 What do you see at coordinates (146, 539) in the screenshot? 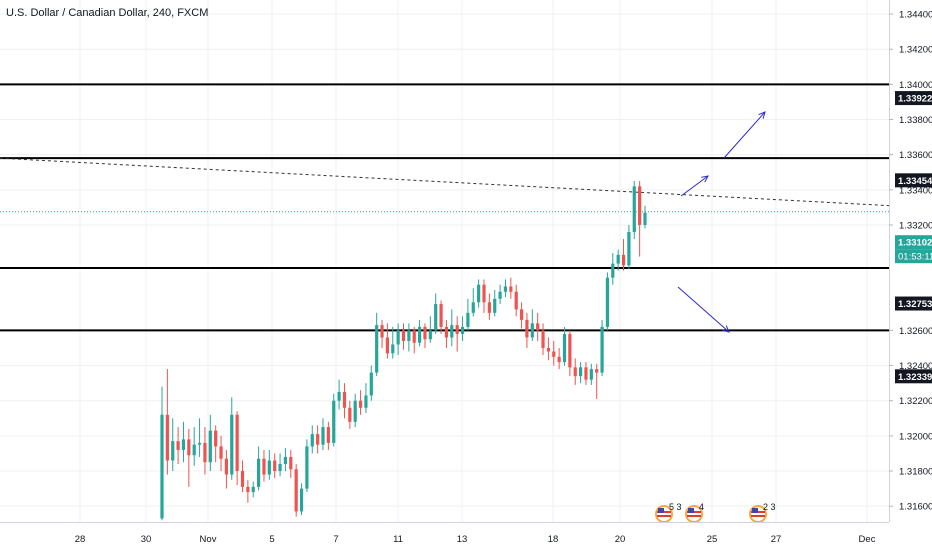
I see `time-tick-label: 30` at bounding box center [146, 539].